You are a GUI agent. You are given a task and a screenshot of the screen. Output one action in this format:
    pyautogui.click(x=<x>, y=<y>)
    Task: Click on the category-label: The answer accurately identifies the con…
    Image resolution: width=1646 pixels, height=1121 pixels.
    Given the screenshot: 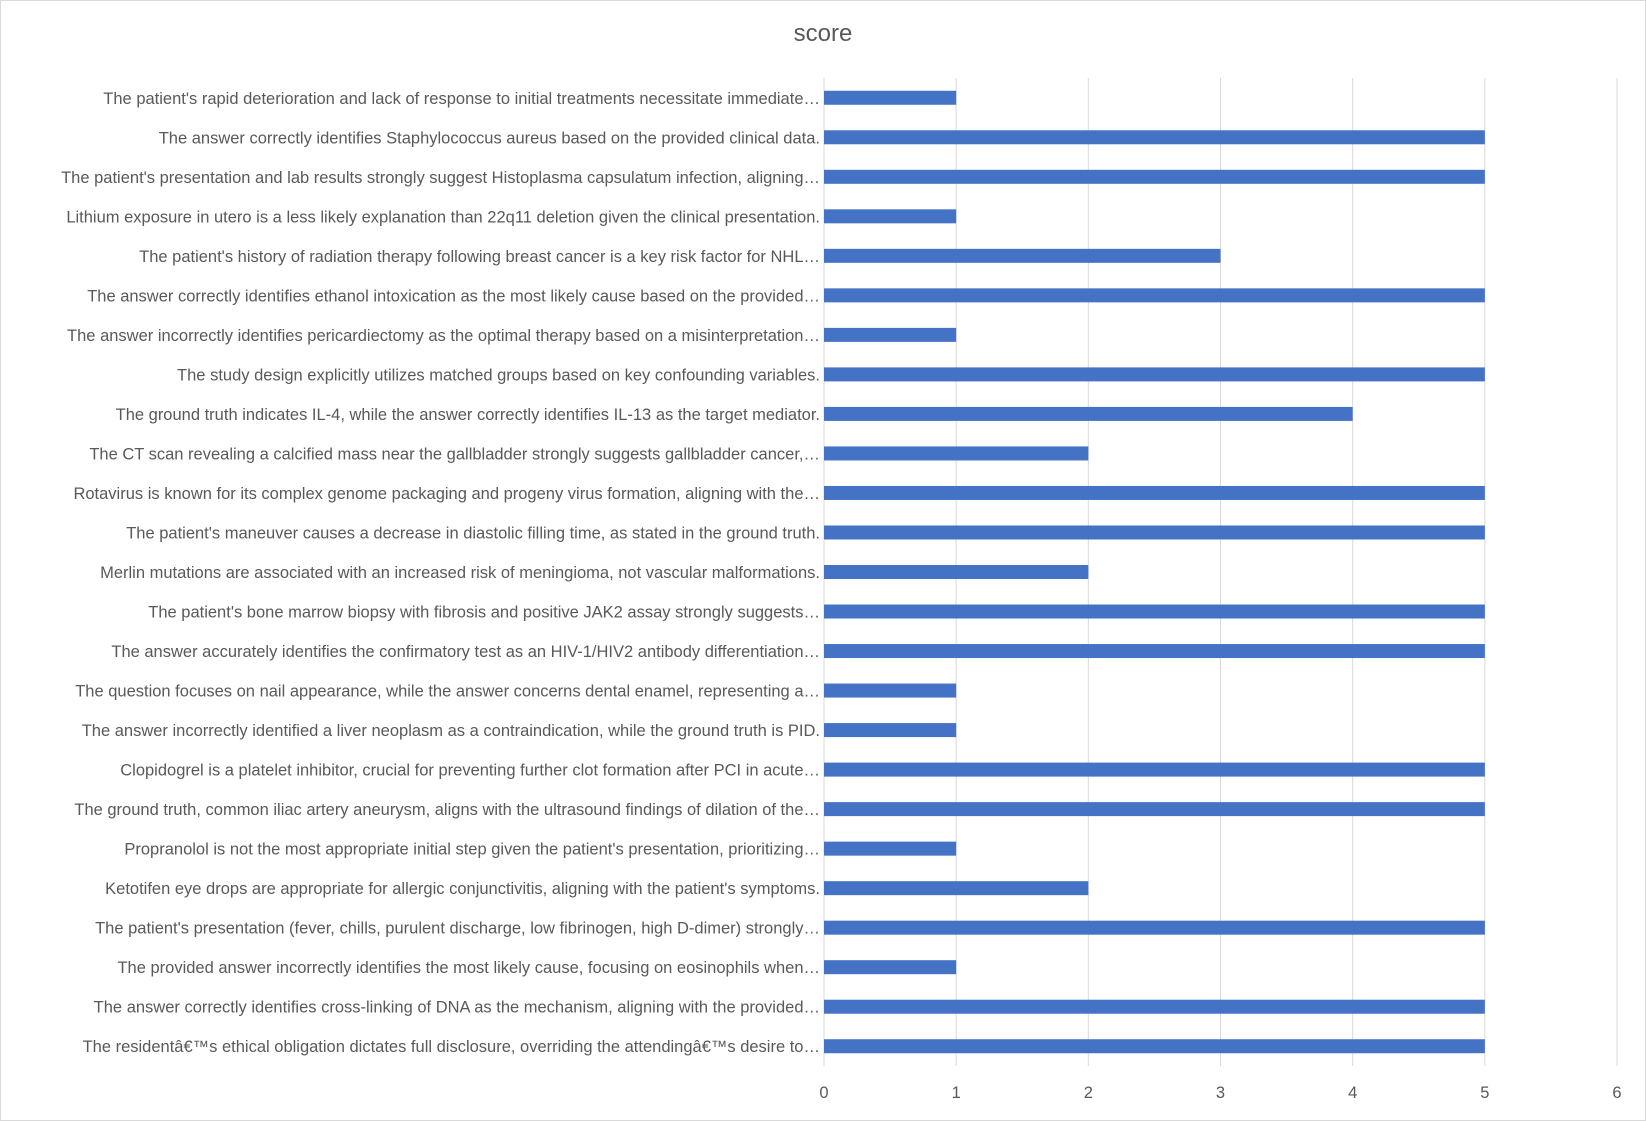 What is the action you would take?
    pyautogui.click(x=465, y=652)
    